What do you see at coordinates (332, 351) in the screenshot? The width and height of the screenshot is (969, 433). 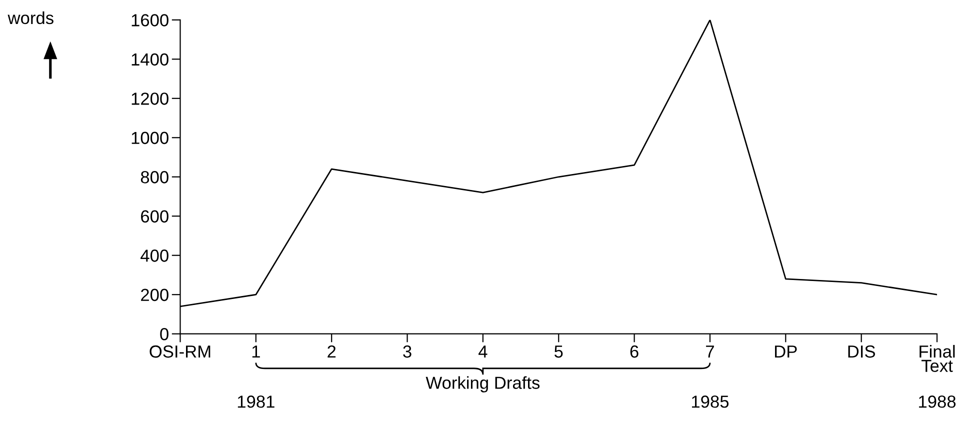 I see `x-tick-label: 2` at bounding box center [332, 351].